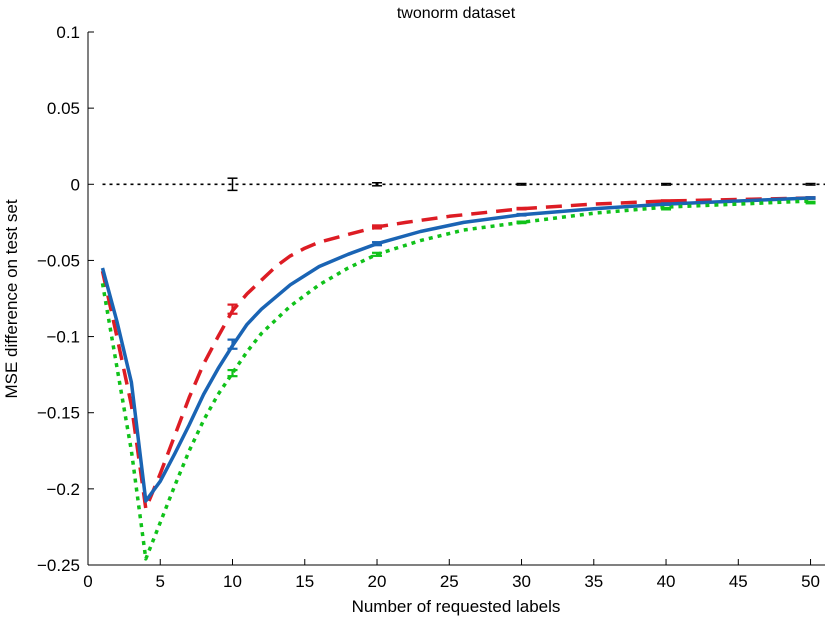 The height and width of the screenshot is (621, 829). I want to click on x-tick-label: 45, so click(738, 581).